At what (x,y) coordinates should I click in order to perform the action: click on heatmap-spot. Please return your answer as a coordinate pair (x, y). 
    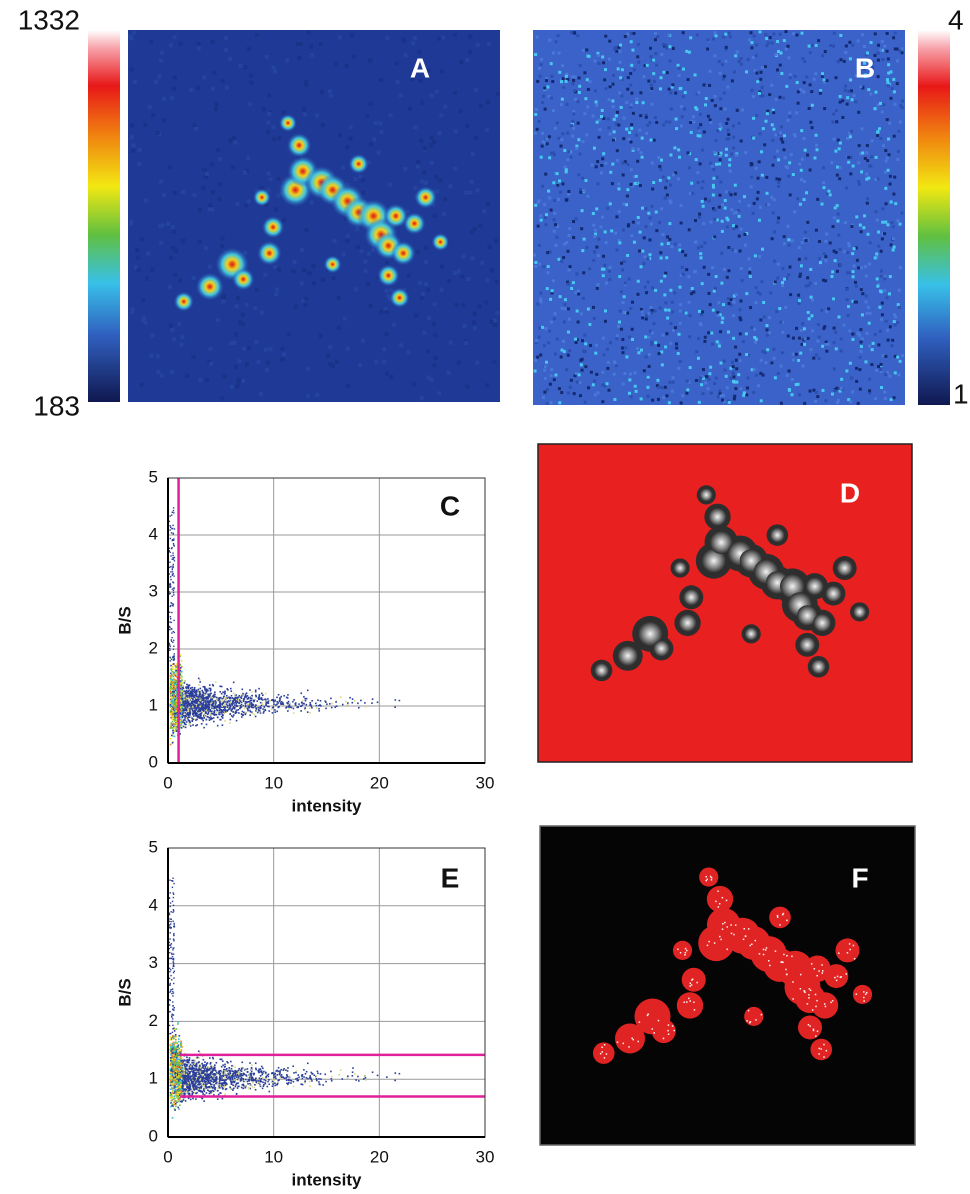
    Looking at the image, I should click on (184, 302).